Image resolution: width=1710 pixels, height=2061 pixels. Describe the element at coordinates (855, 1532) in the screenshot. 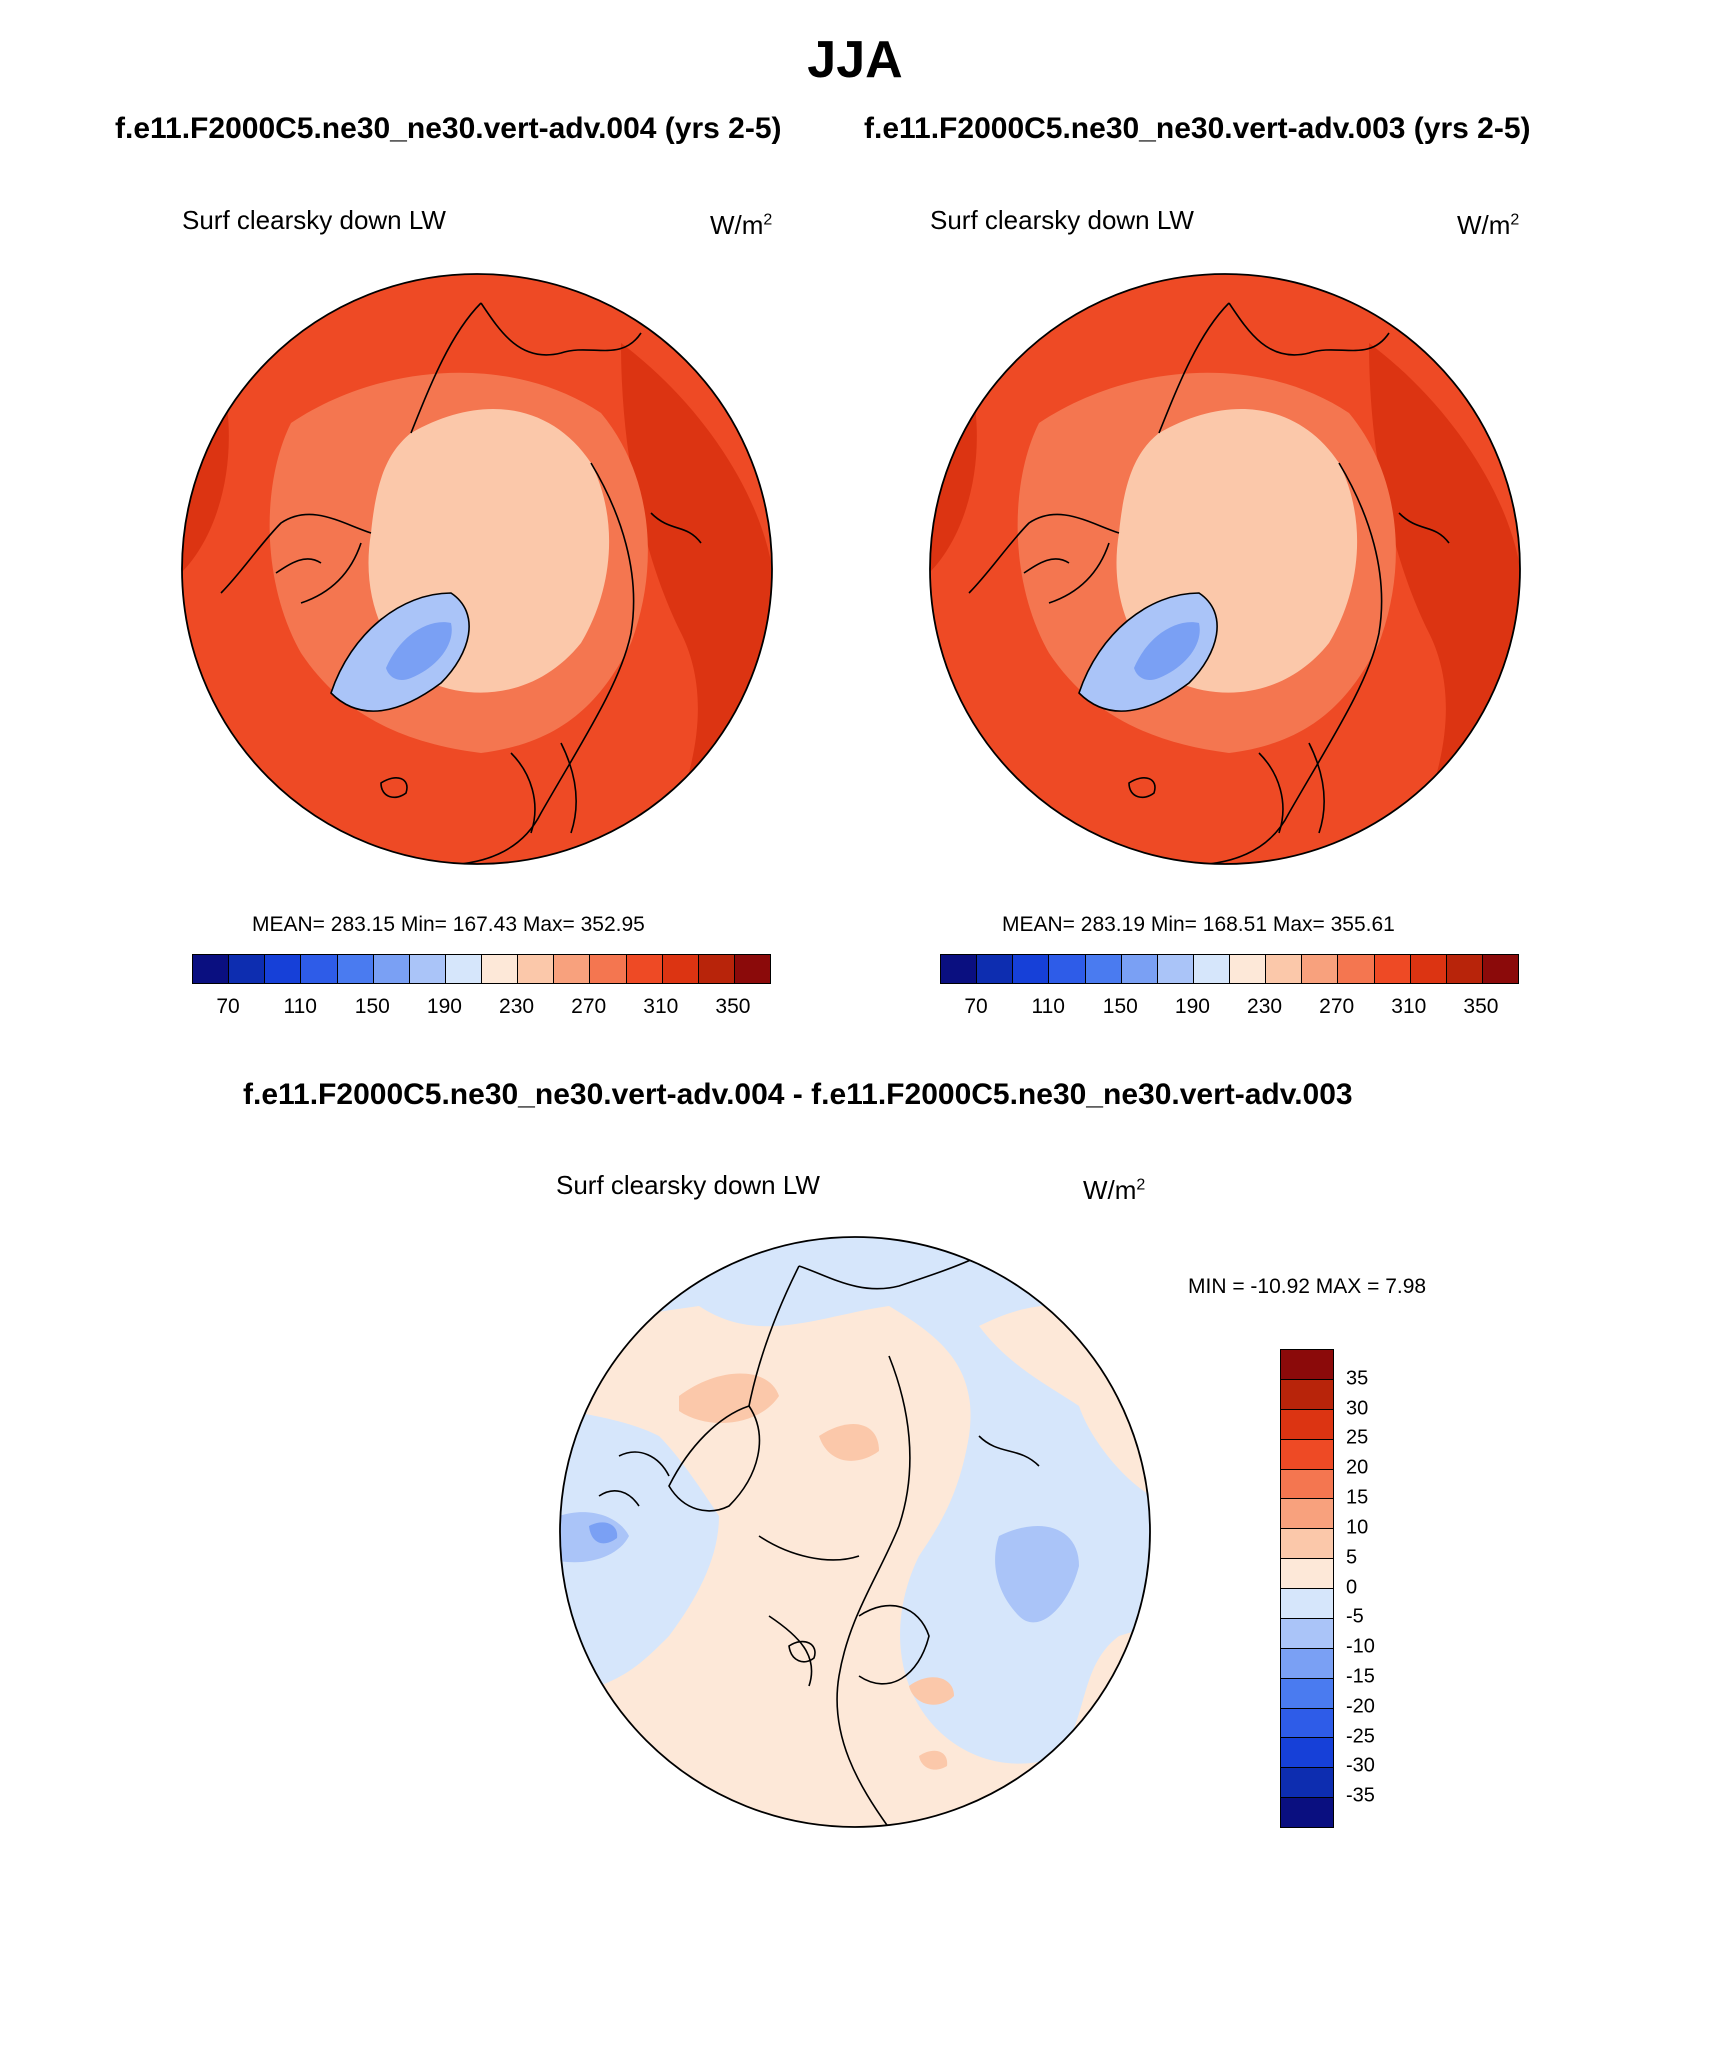

I see `difference-polar-map` at that location.